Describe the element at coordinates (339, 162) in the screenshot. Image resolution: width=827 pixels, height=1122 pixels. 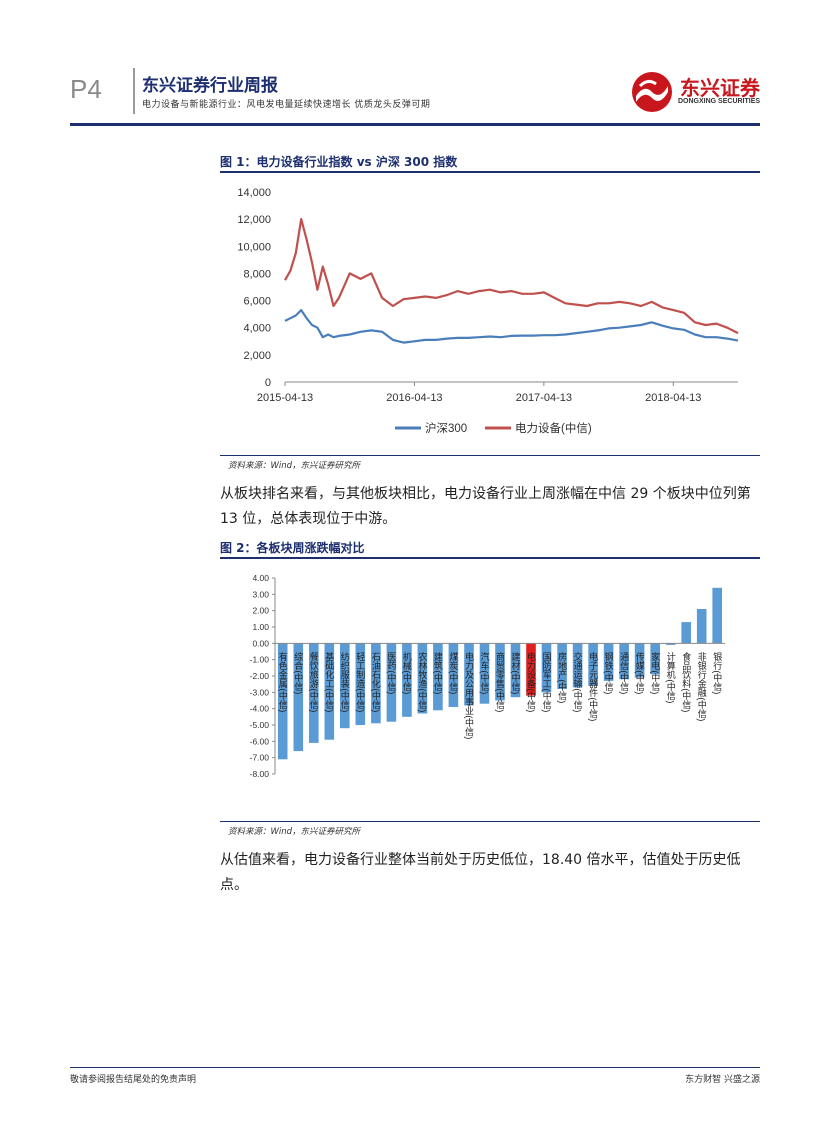
I see `figure1-title: 图 1：电力设备行业指数 vs 沪深 300 指数` at that location.